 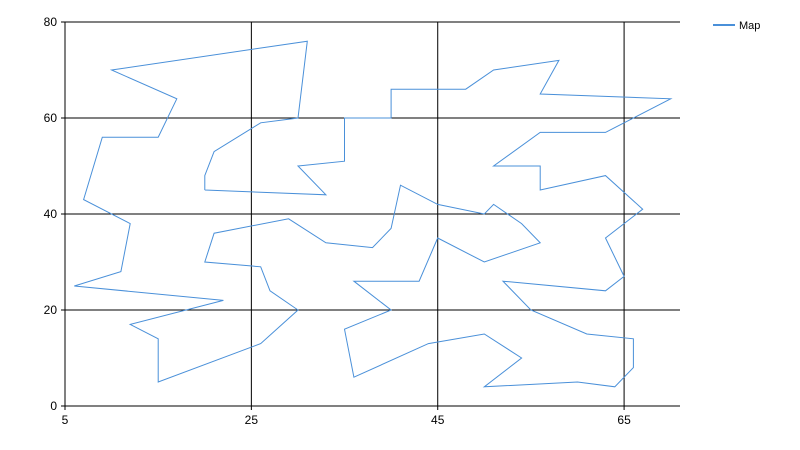 I want to click on x-tick-label: 25, so click(x=252, y=420).